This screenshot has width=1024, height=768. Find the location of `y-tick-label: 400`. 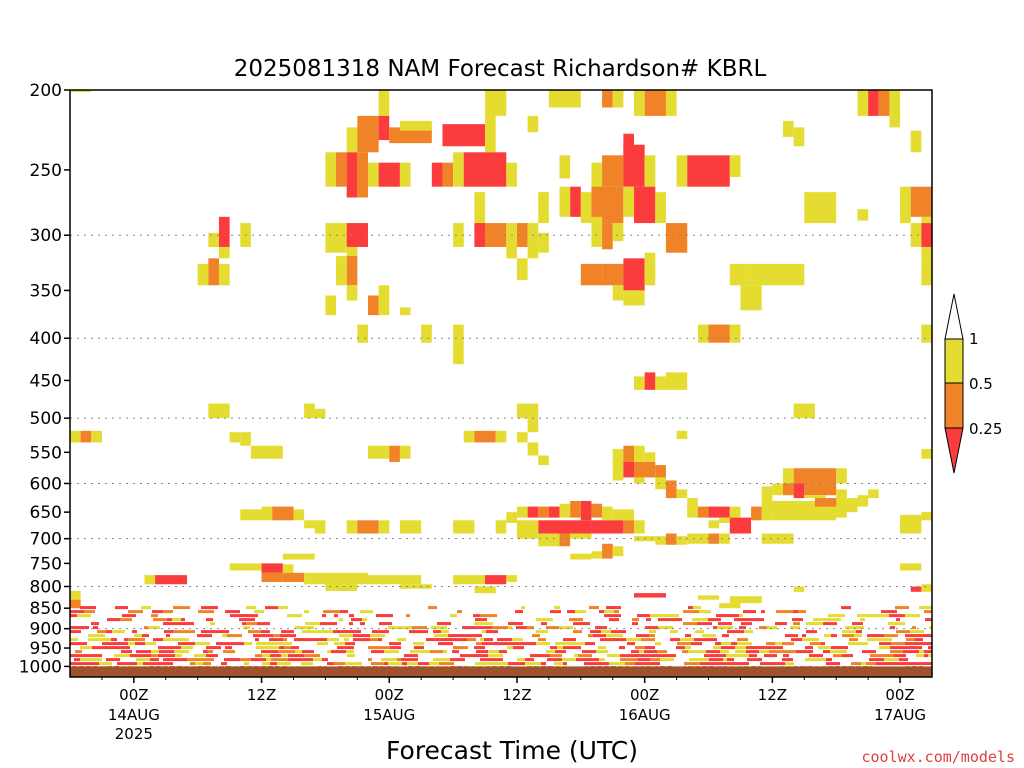

y-tick-label: 400 is located at coordinates (46, 339).